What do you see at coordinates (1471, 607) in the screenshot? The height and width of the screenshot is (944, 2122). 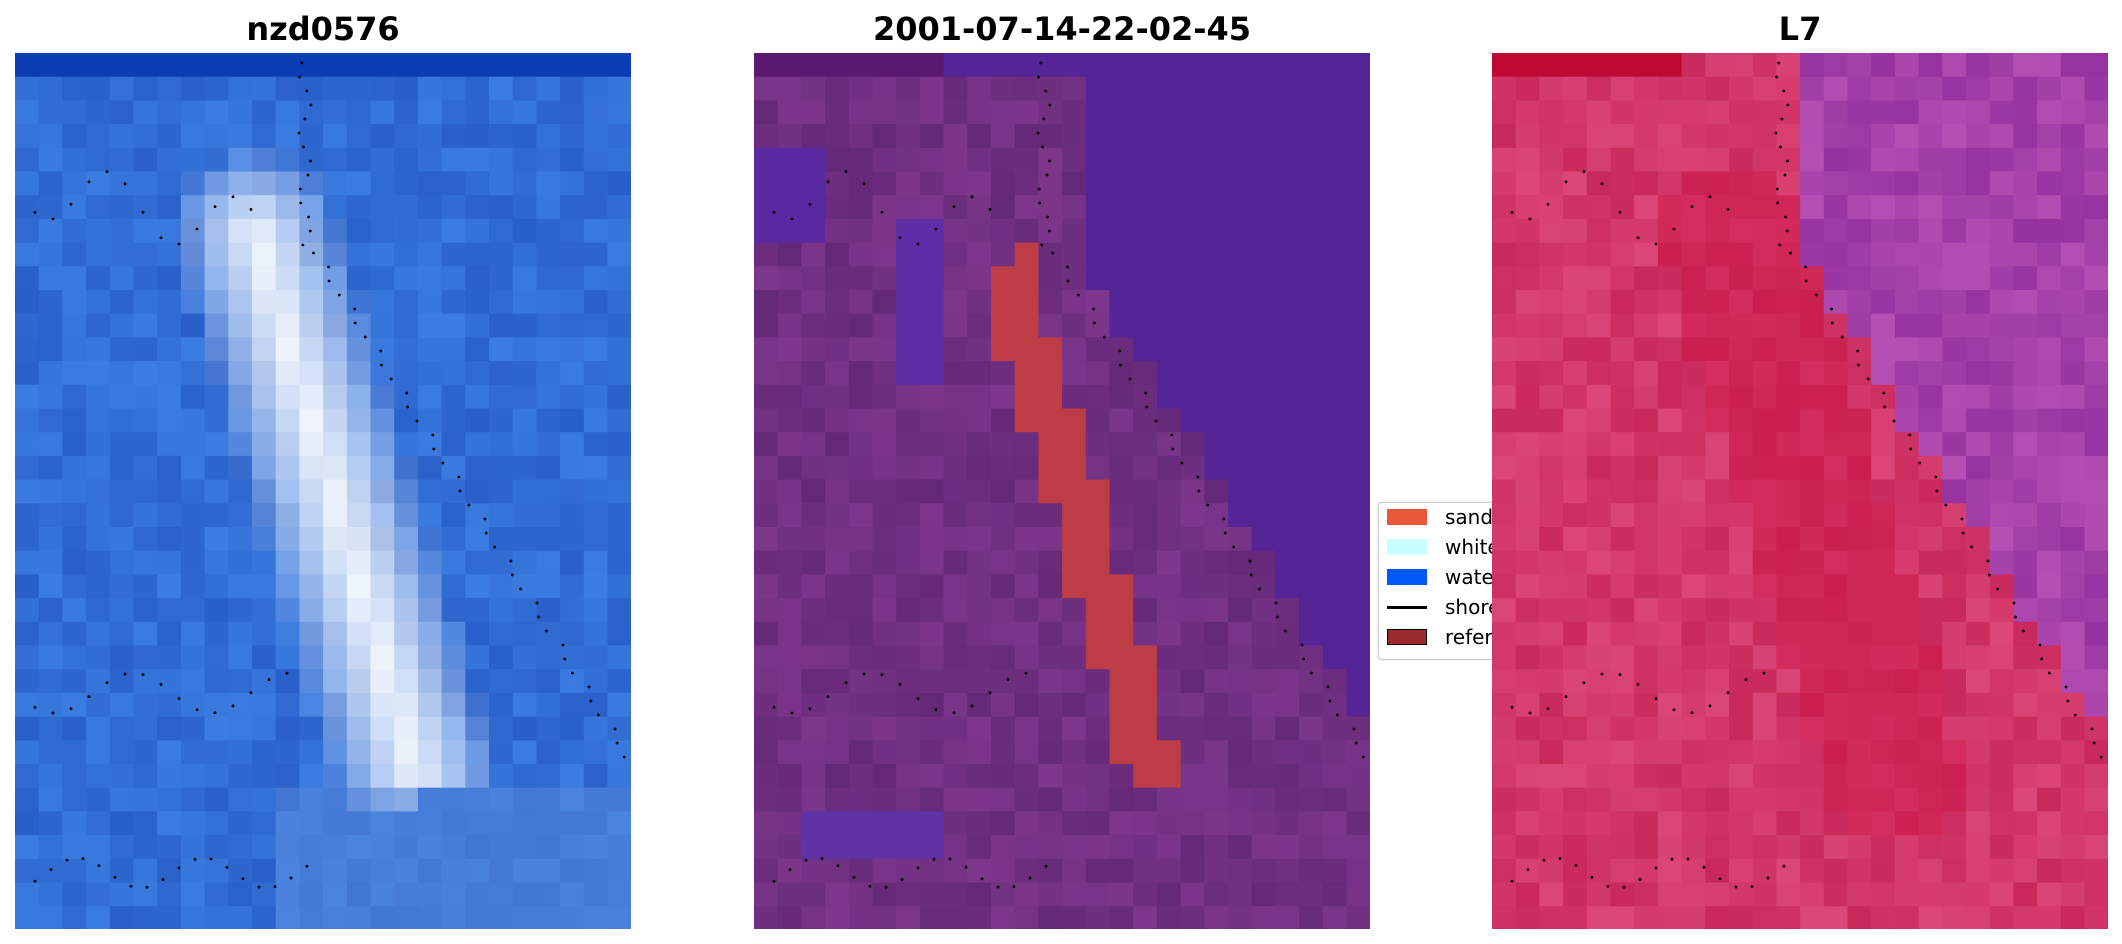 I see `legend-label-shoreline: shoreline` at bounding box center [1471, 607].